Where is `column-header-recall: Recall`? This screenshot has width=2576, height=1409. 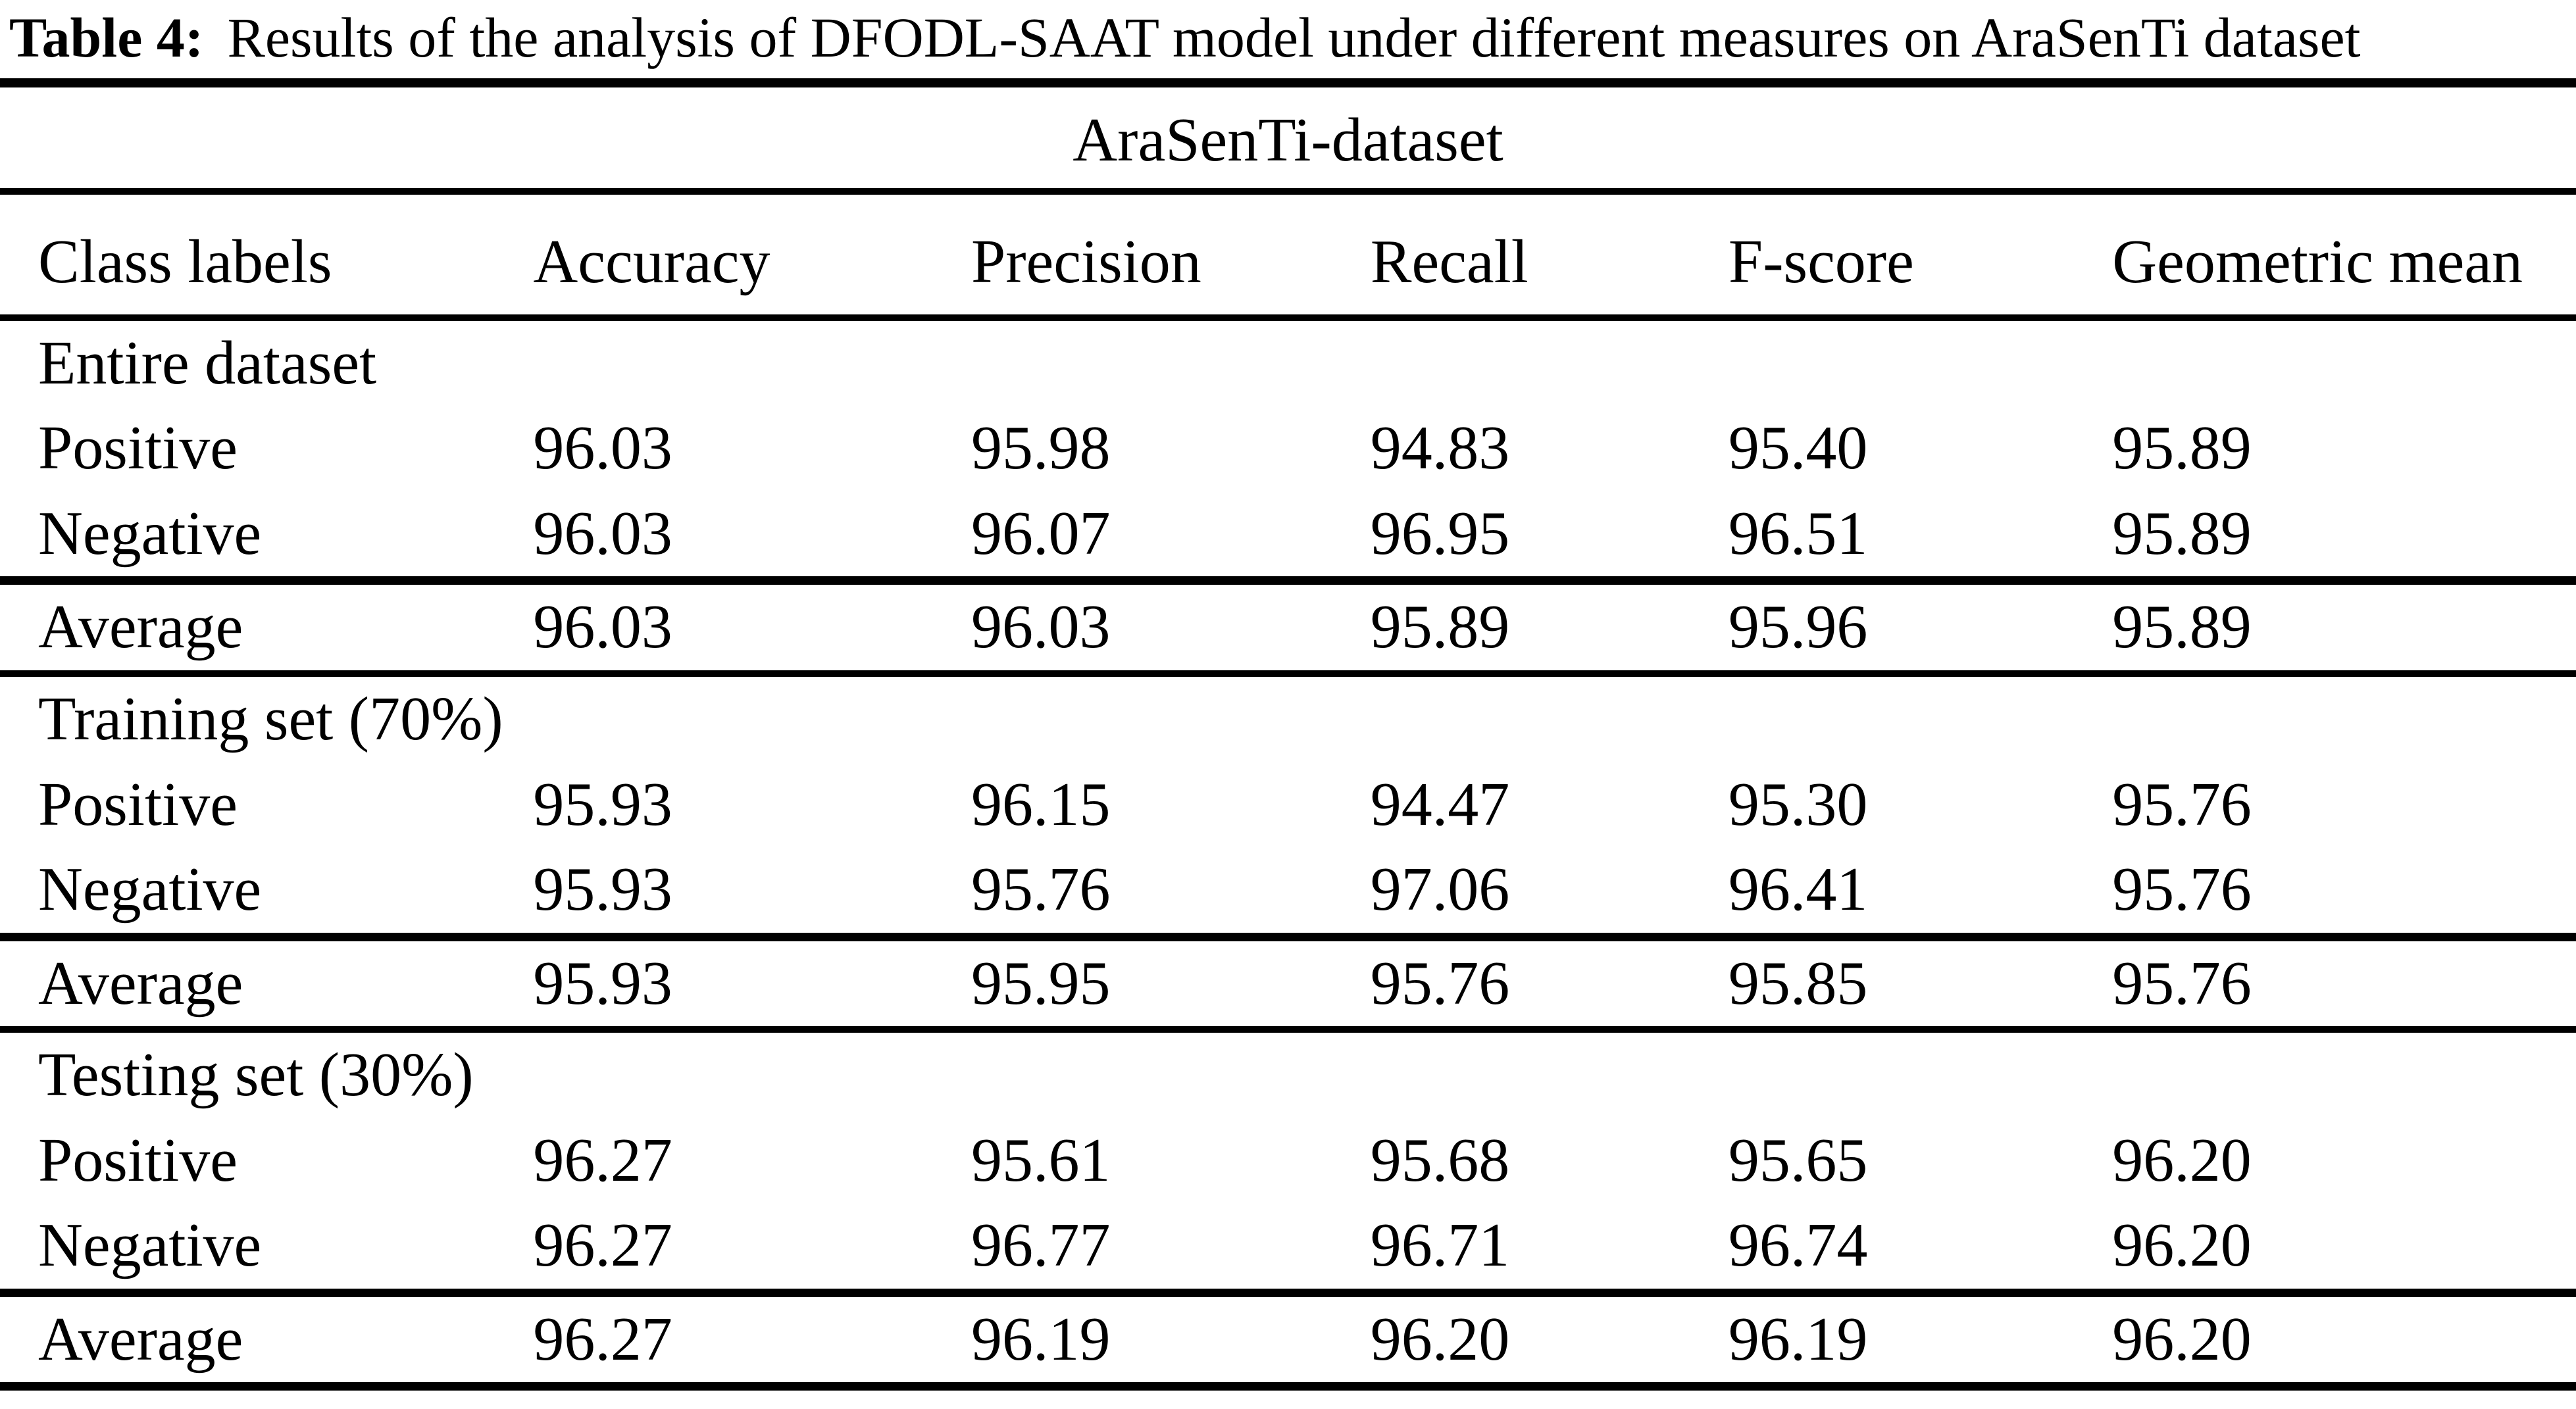 column-header-recall: Recall is located at coordinates (1549, 256).